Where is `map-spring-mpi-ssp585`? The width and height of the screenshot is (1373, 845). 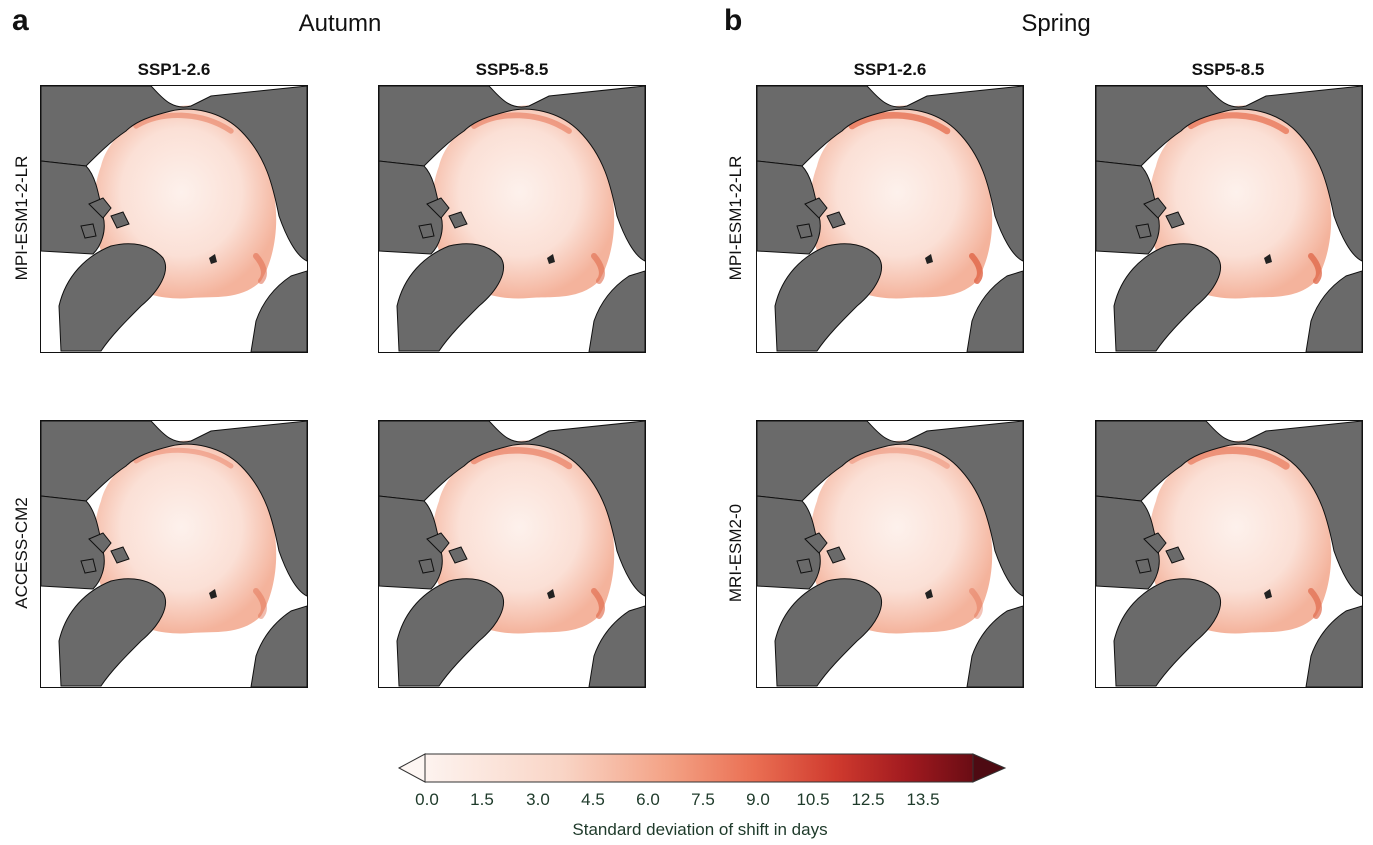
map-spring-mpi-ssp585 is located at coordinates (1229, 219).